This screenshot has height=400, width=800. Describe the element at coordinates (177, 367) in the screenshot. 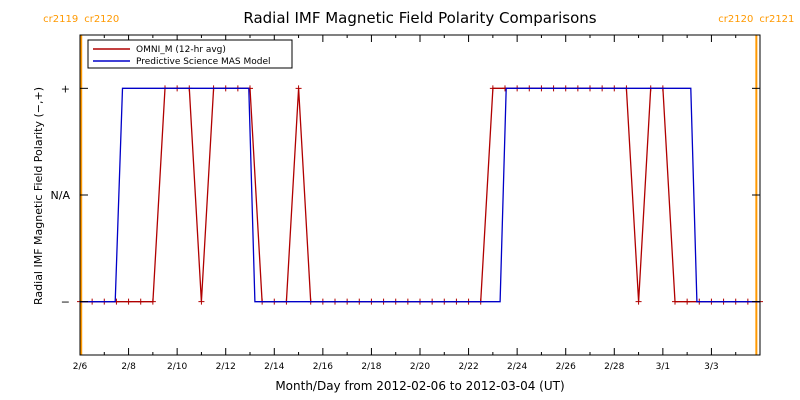

I see `x-tick-label-2: 2/10` at that location.